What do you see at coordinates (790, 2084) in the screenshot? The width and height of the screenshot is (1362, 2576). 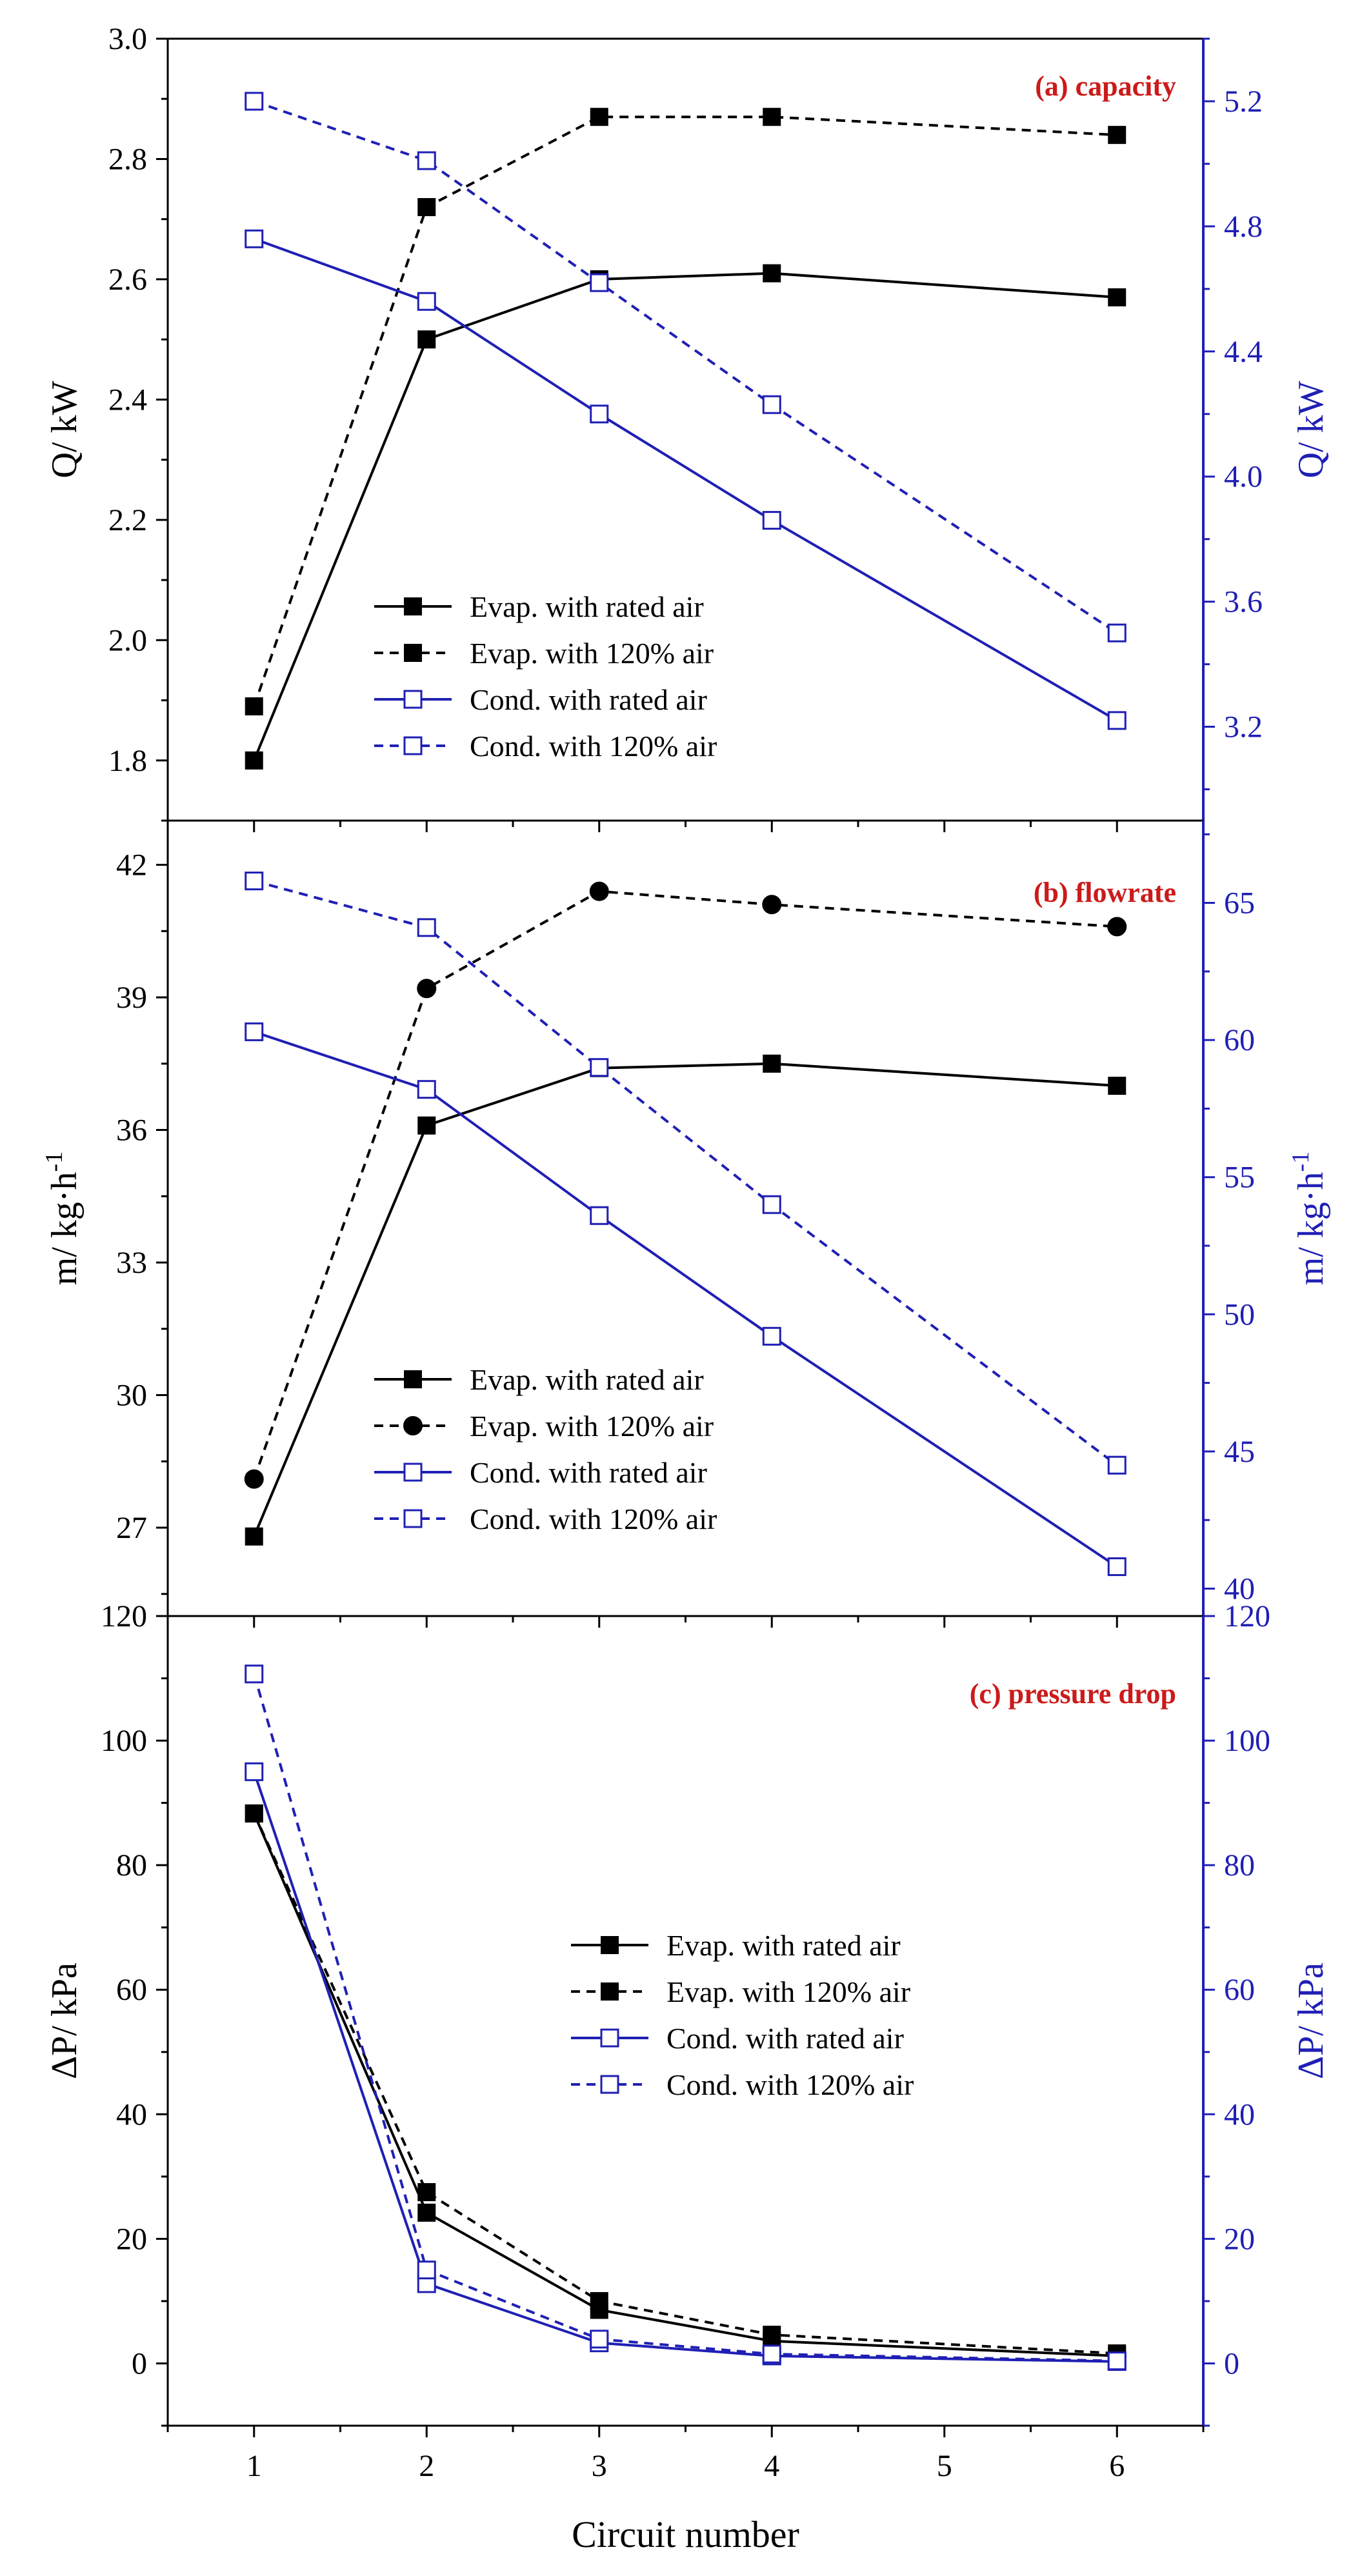 I see `legend-label-3: Cond. with 120% air` at bounding box center [790, 2084].